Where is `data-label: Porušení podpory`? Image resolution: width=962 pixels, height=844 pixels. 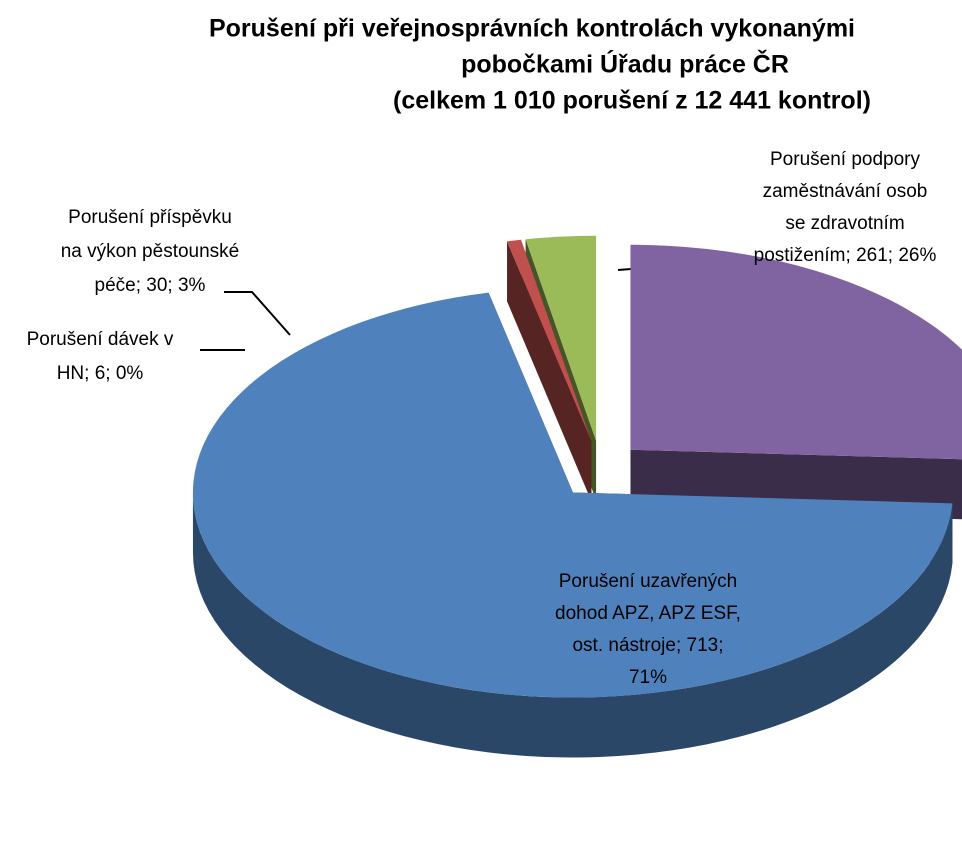 data-label: Porušení podpory is located at coordinates (845, 159).